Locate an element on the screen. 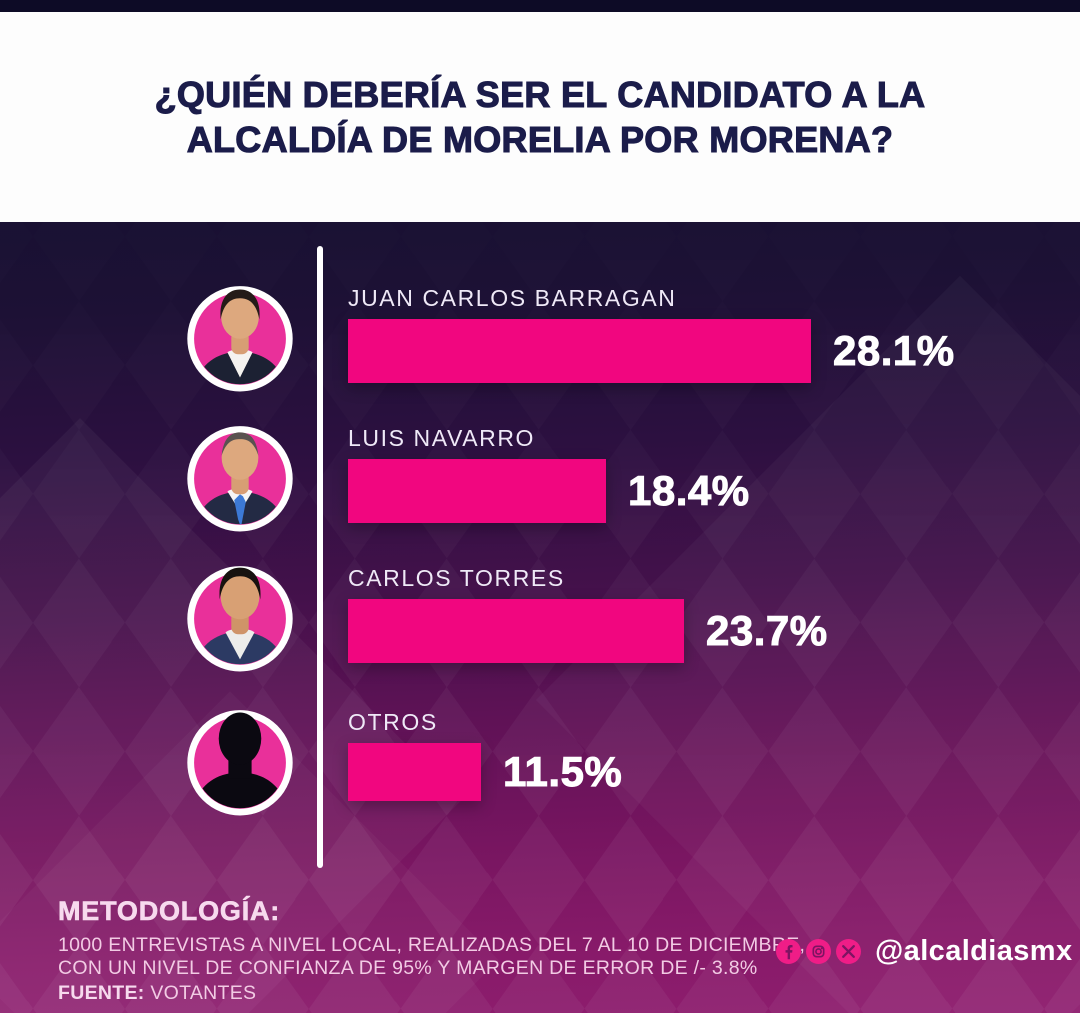  candidate-name-label: CARLOS TORRES is located at coordinates (456, 578).